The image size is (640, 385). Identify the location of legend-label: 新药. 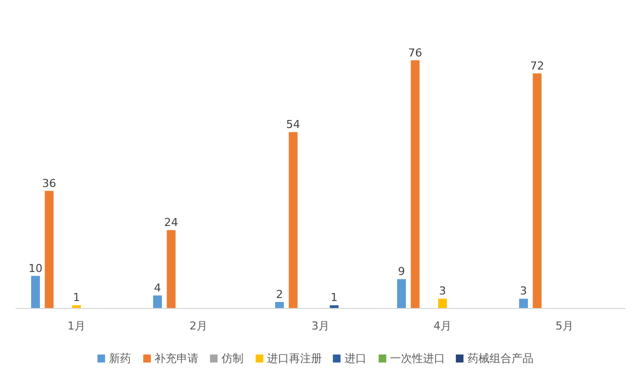
(119, 358).